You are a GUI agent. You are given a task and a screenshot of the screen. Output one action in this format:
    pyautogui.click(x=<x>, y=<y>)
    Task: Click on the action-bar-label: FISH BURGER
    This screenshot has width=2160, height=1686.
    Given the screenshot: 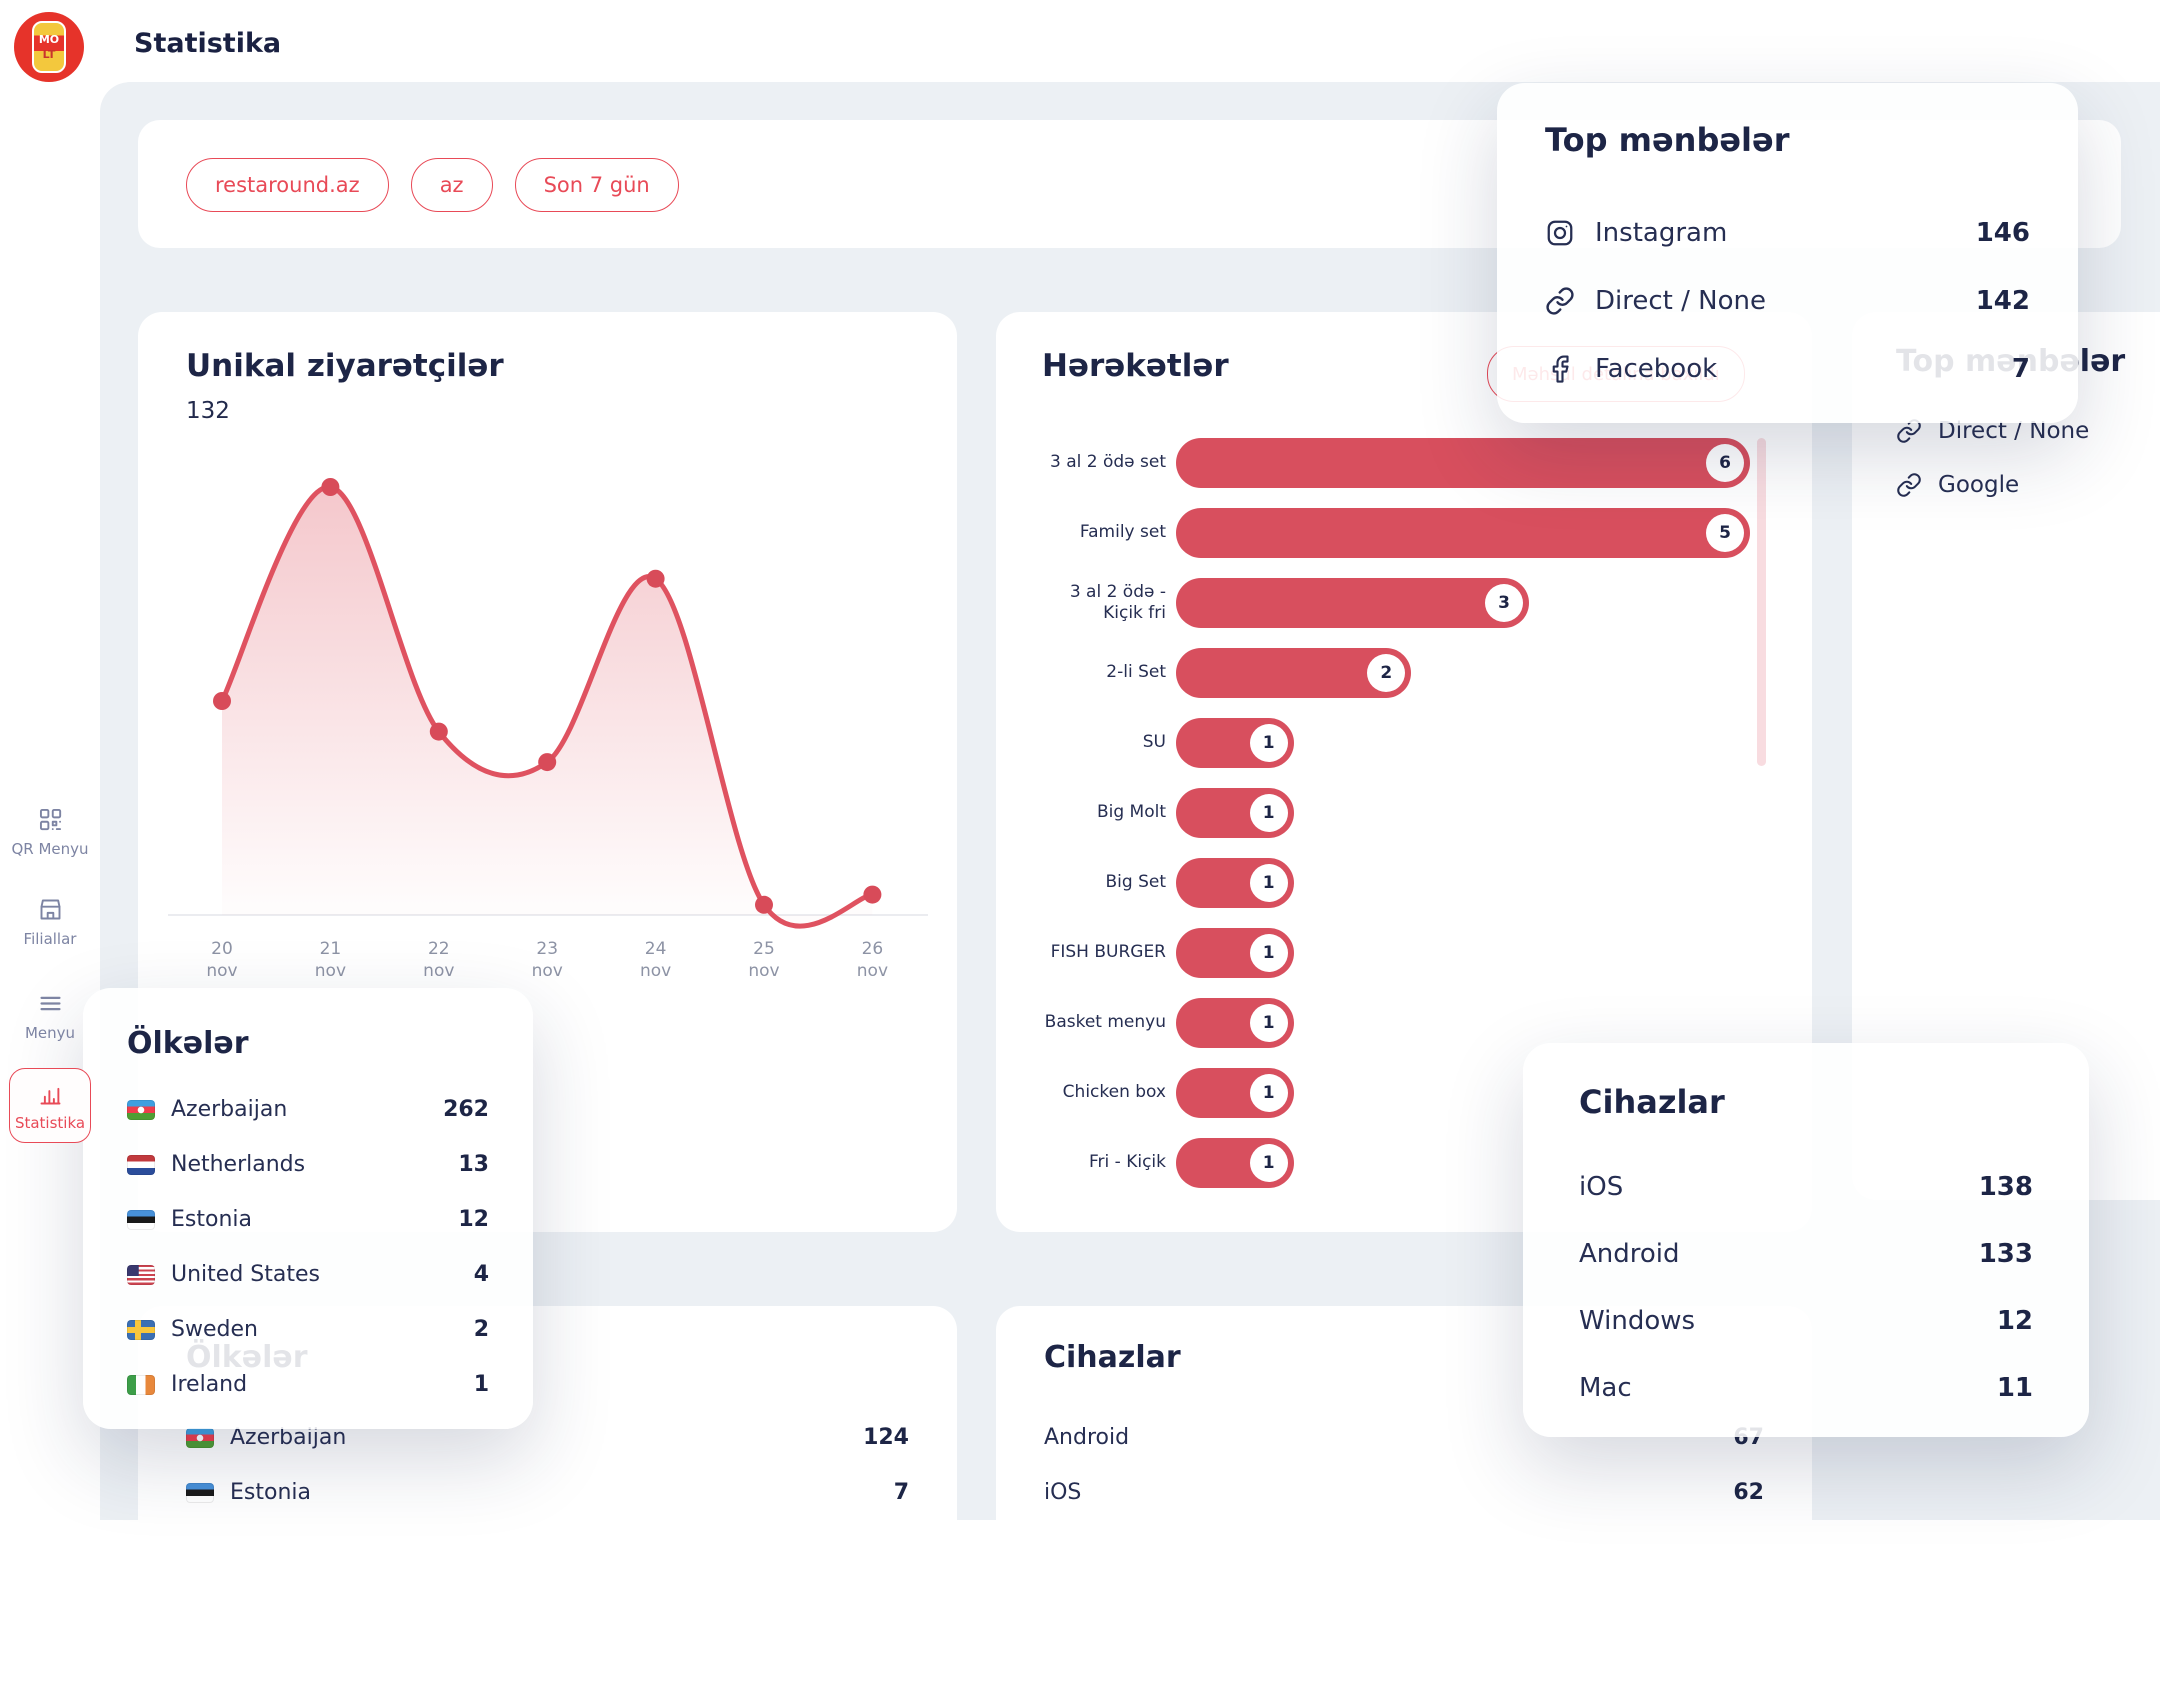 What is the action you would take?
    pyautogui.click(x=1108, y=952)
    